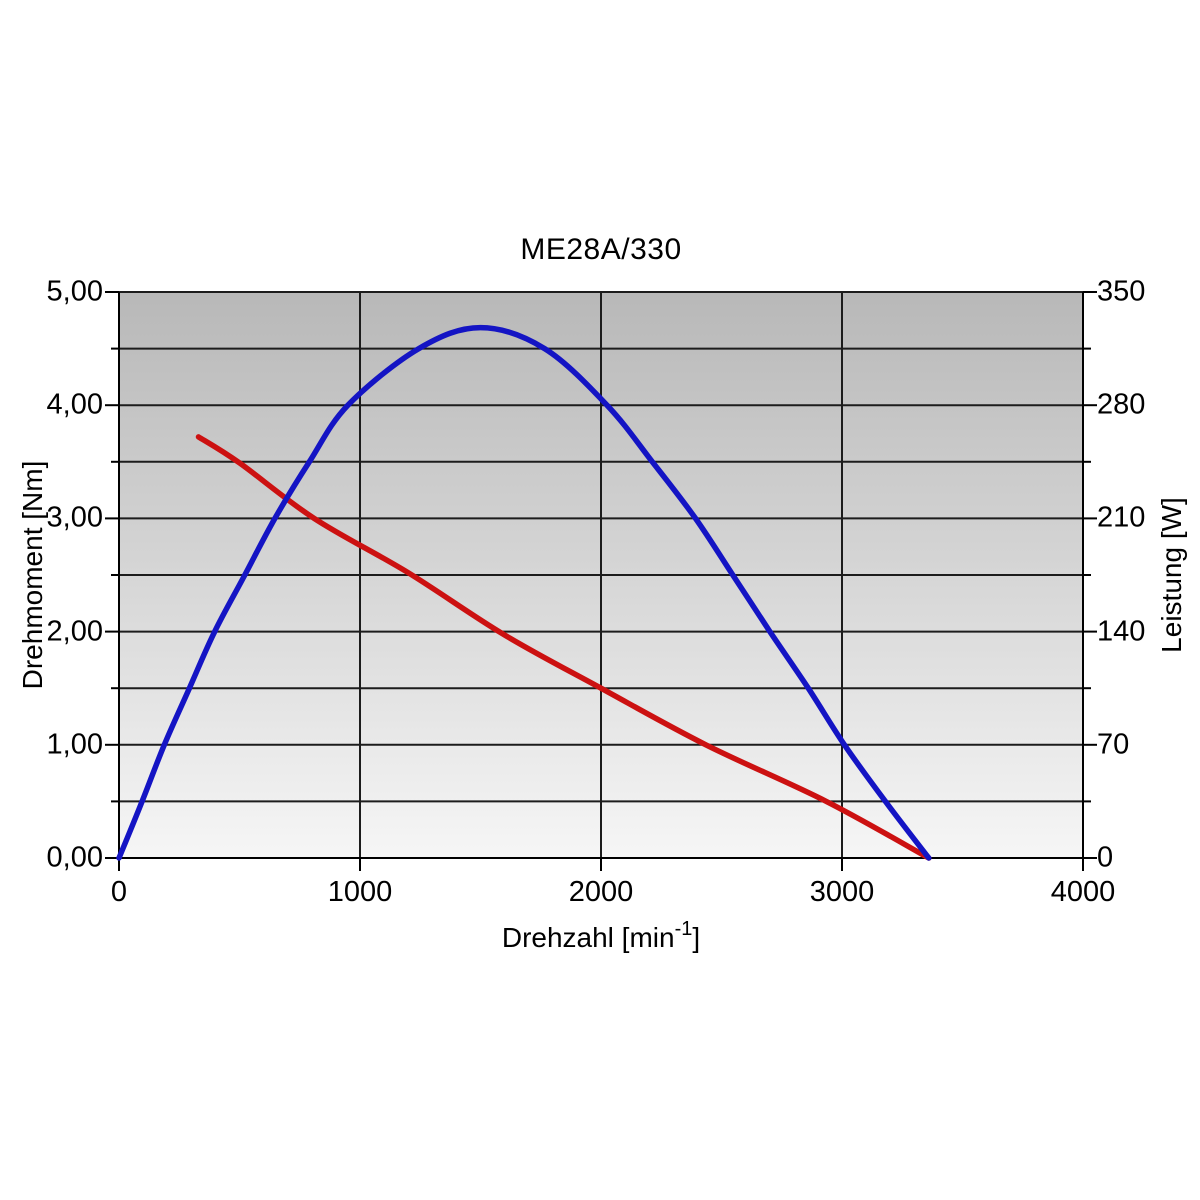  Describe the element at coordinates (1083, 892) in the screenshot. I see `x-tick-label: 4000` at that location.